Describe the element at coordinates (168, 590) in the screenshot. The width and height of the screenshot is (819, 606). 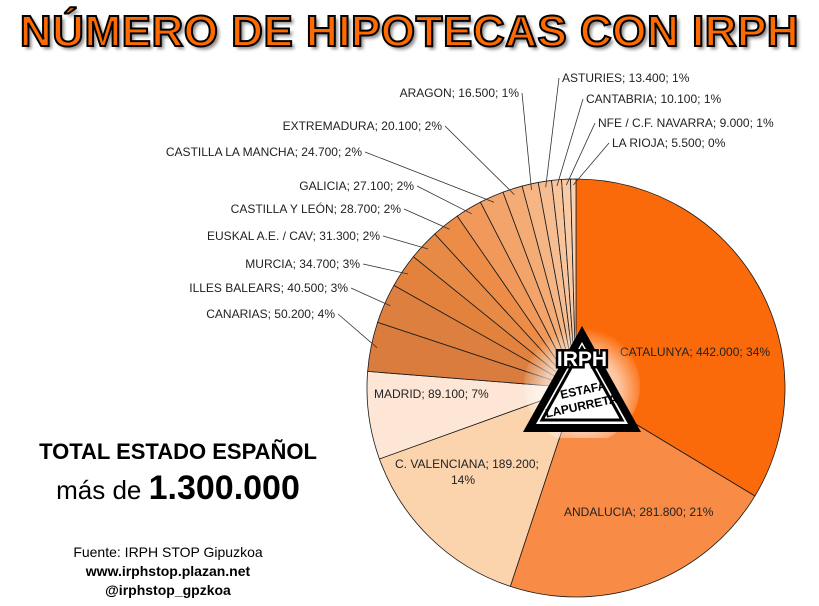
I see `source-twitter: @irphstop_gpzkoa` at that location.